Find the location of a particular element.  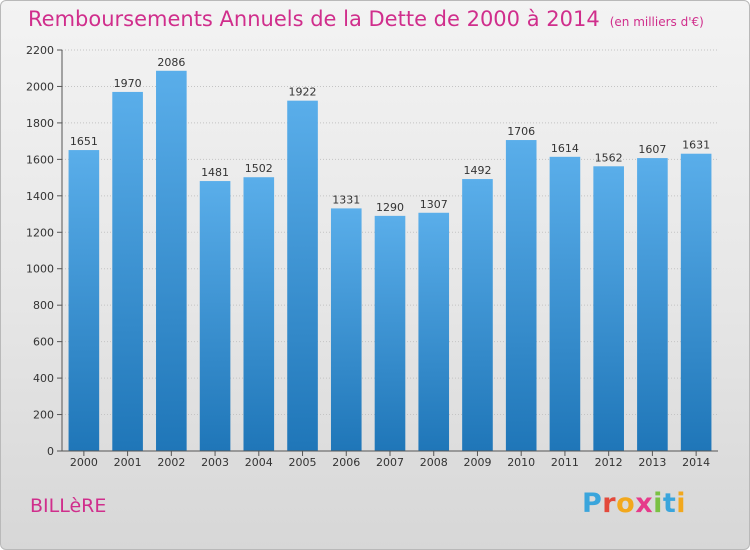

y-tick-label: 2000 is located at coordinates (40, 86).